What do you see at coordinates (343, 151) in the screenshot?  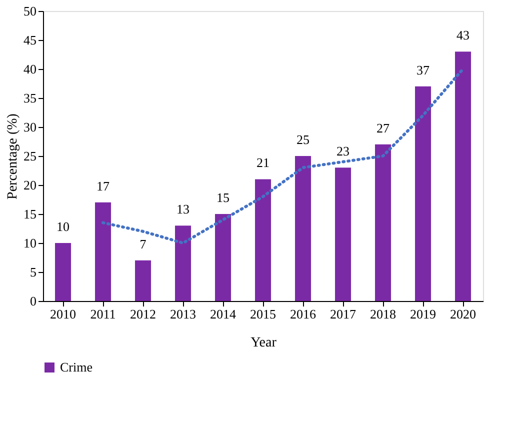 I see `data-label: 23` at bounding box center [343, 151].